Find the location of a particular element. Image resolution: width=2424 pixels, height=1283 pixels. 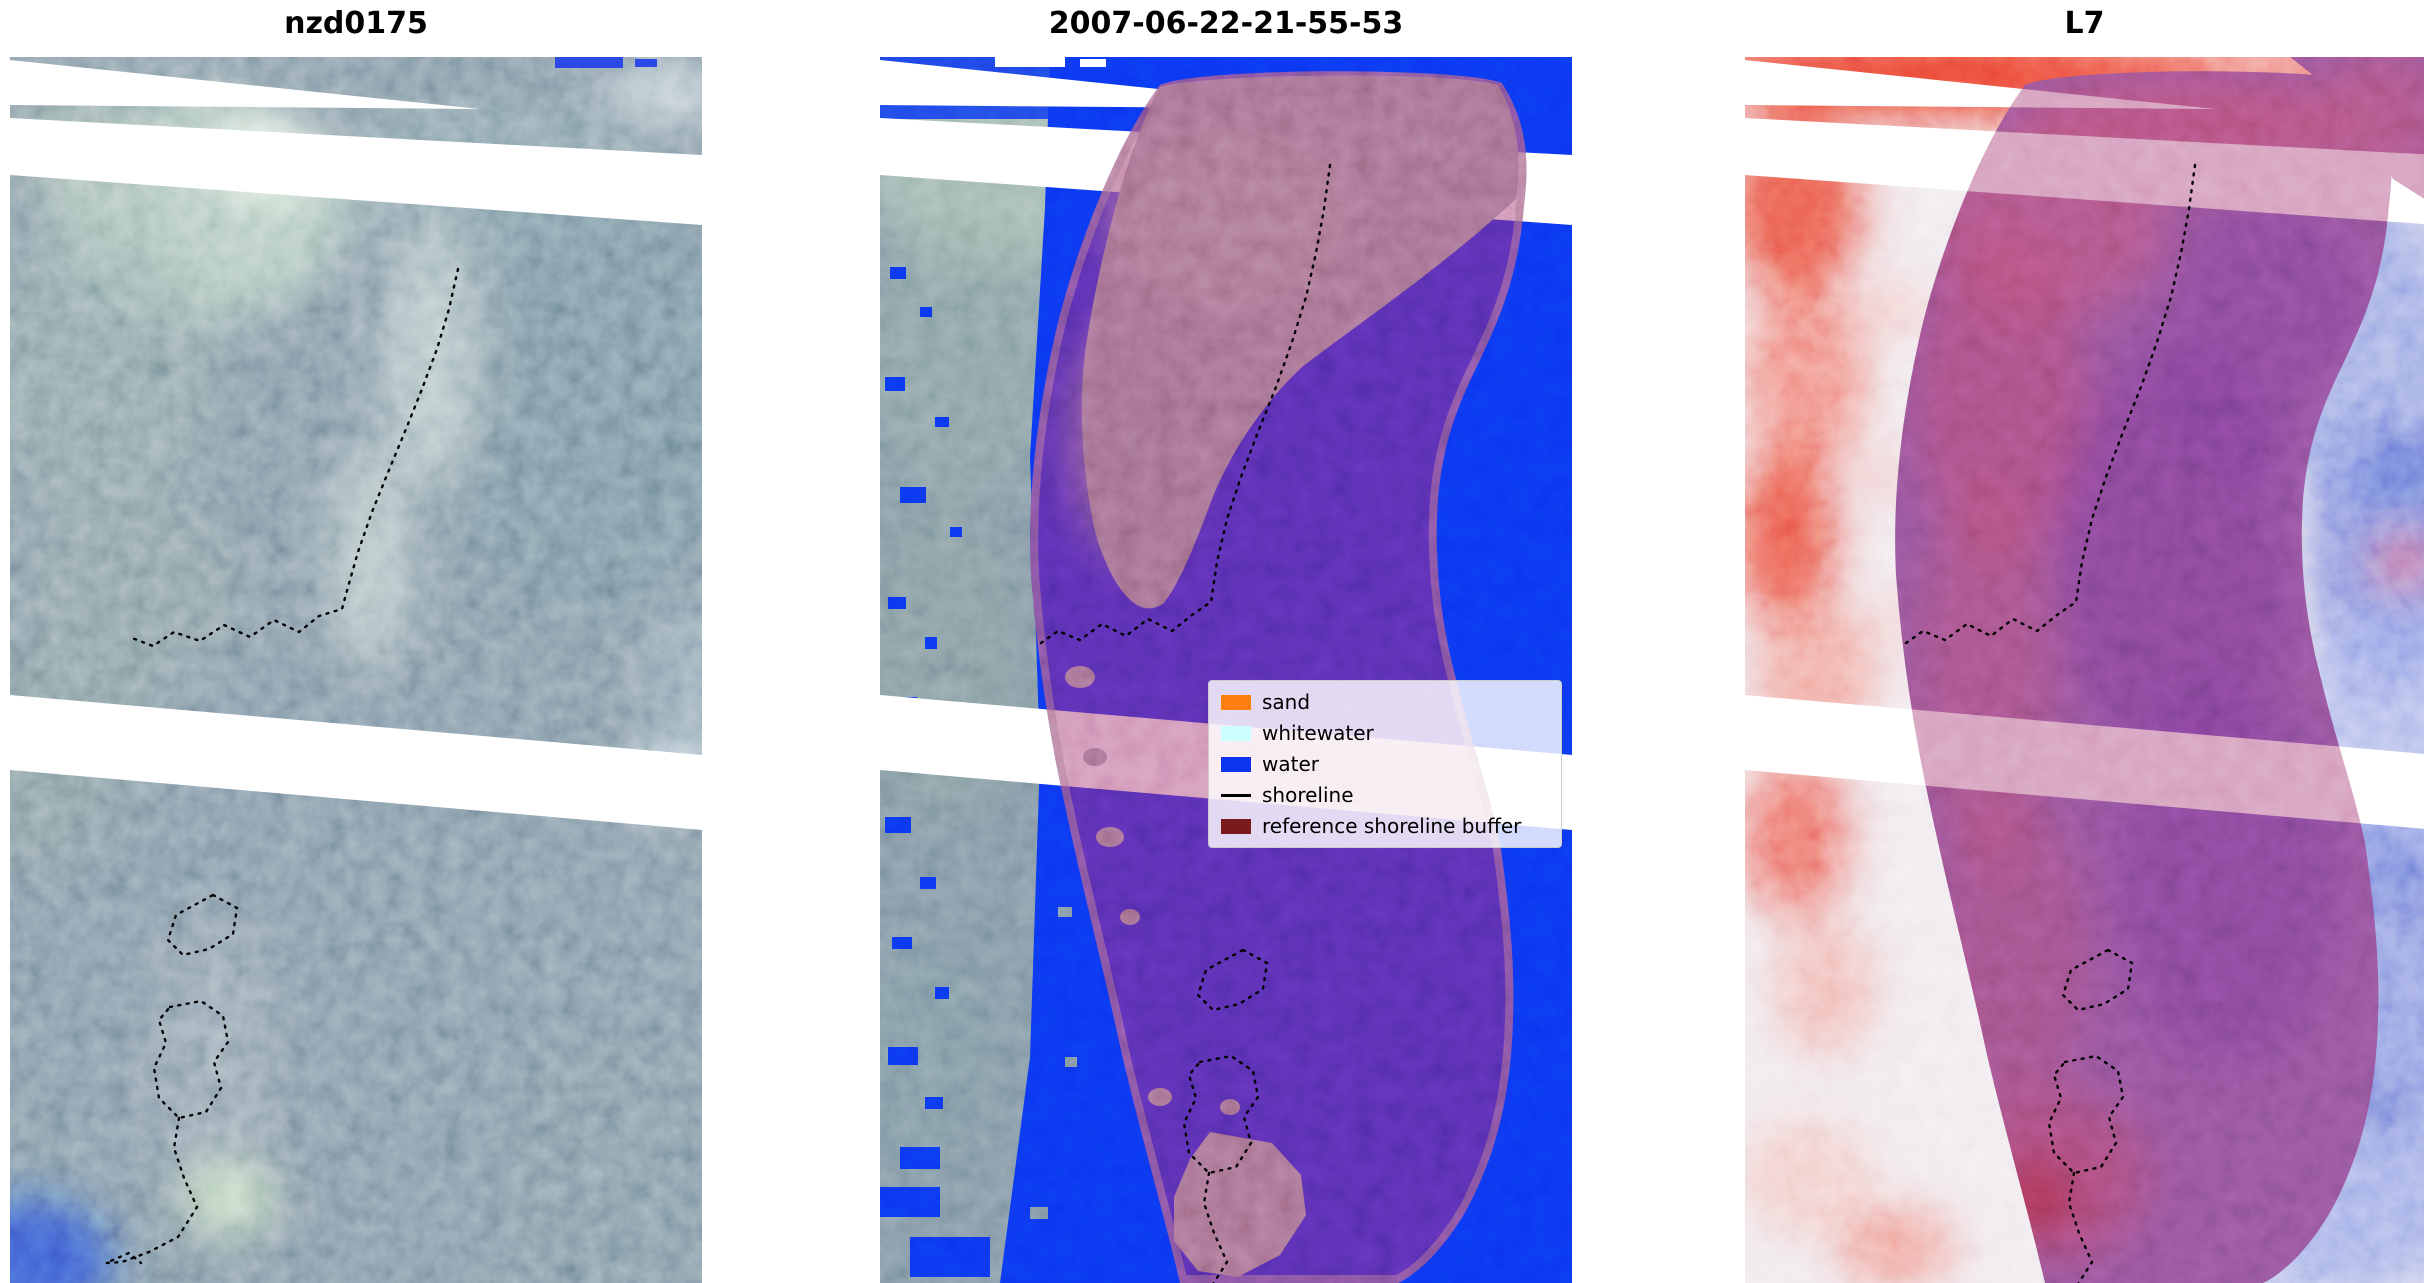

legend-label-whitewater: whitewater is located at coordinates (1318, 733).